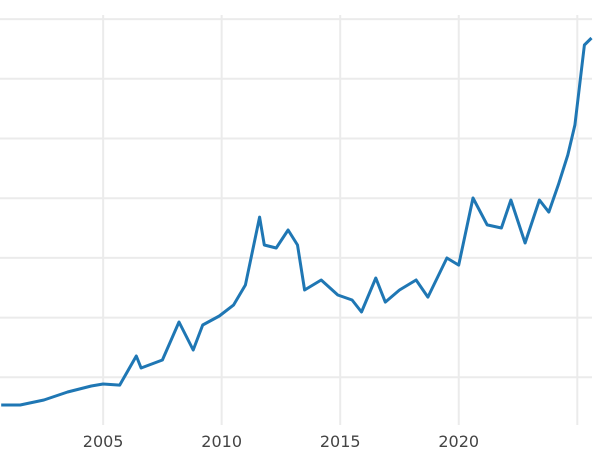  Describe the element at coordinates (281, 441) in the screenshot. I see `x-axis-ticks: 2005 2010 2015 2020` at that location.